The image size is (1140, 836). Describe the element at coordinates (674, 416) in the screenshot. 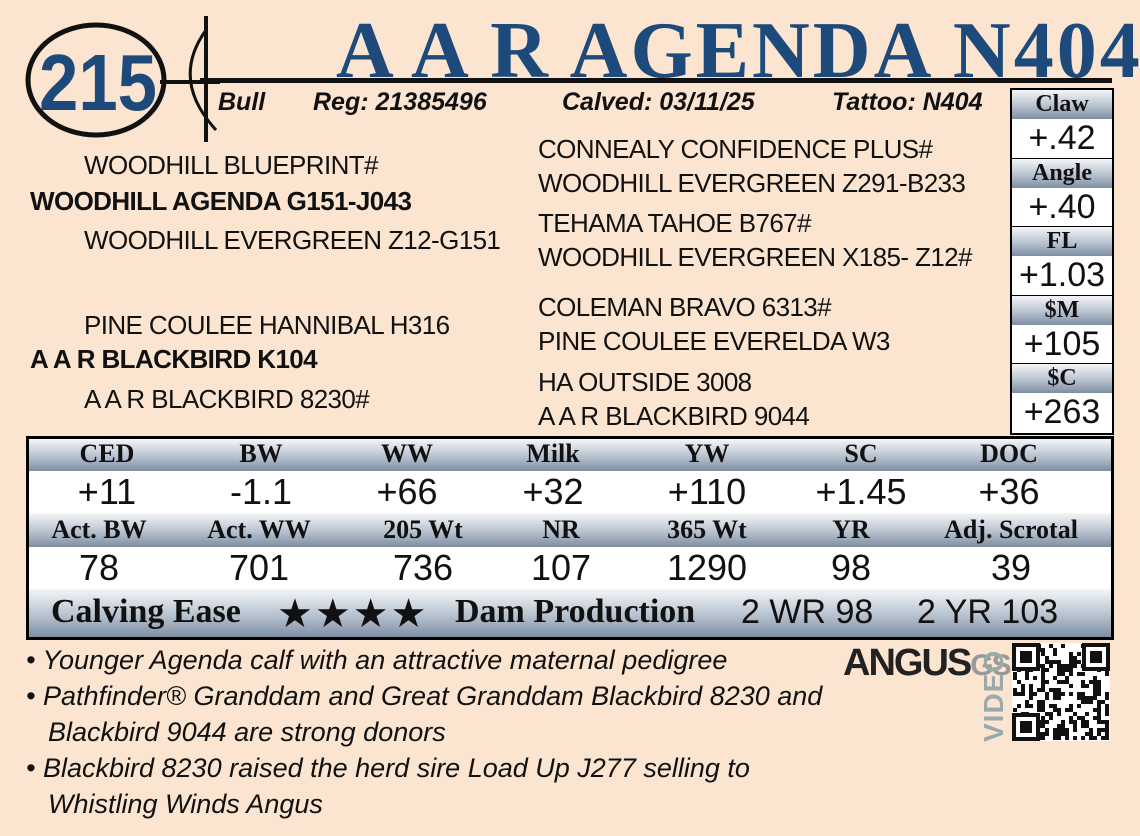

I see `pedigree-name: A A R BLACKBIRD 9044` at that location.